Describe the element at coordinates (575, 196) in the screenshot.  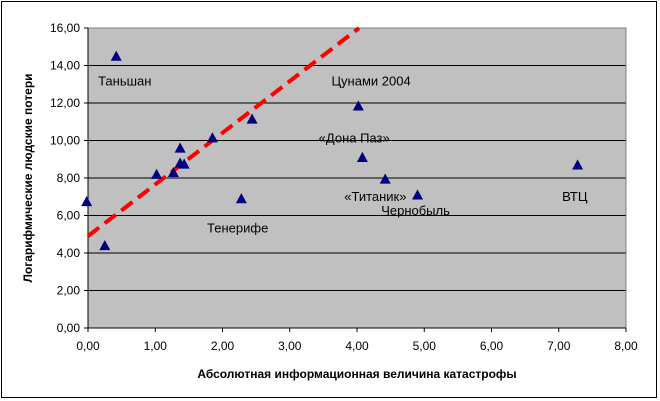
I see `point-annotation: ВТЦ` at that location.